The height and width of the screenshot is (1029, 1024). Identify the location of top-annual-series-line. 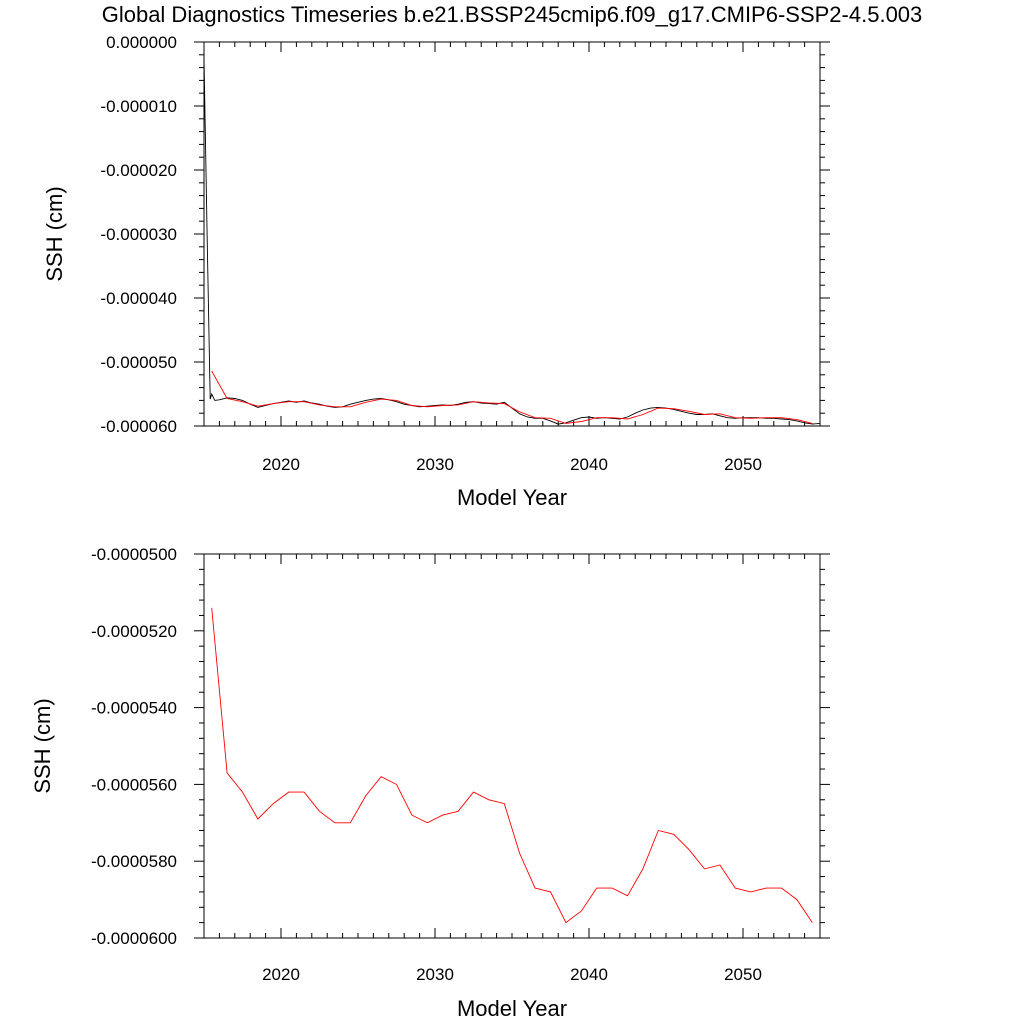
(512, 397).